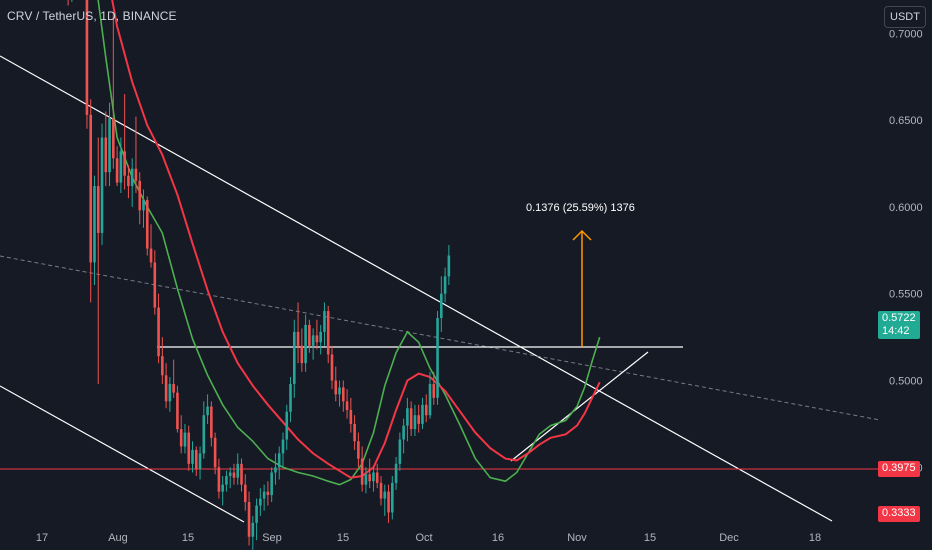 This screenshot has width=932, height=550. Describe the element at coordinates (92, 16) in the screenshot. I see `symbol-title: CRV / TetherUS, 1D, BINANCE` at that location.